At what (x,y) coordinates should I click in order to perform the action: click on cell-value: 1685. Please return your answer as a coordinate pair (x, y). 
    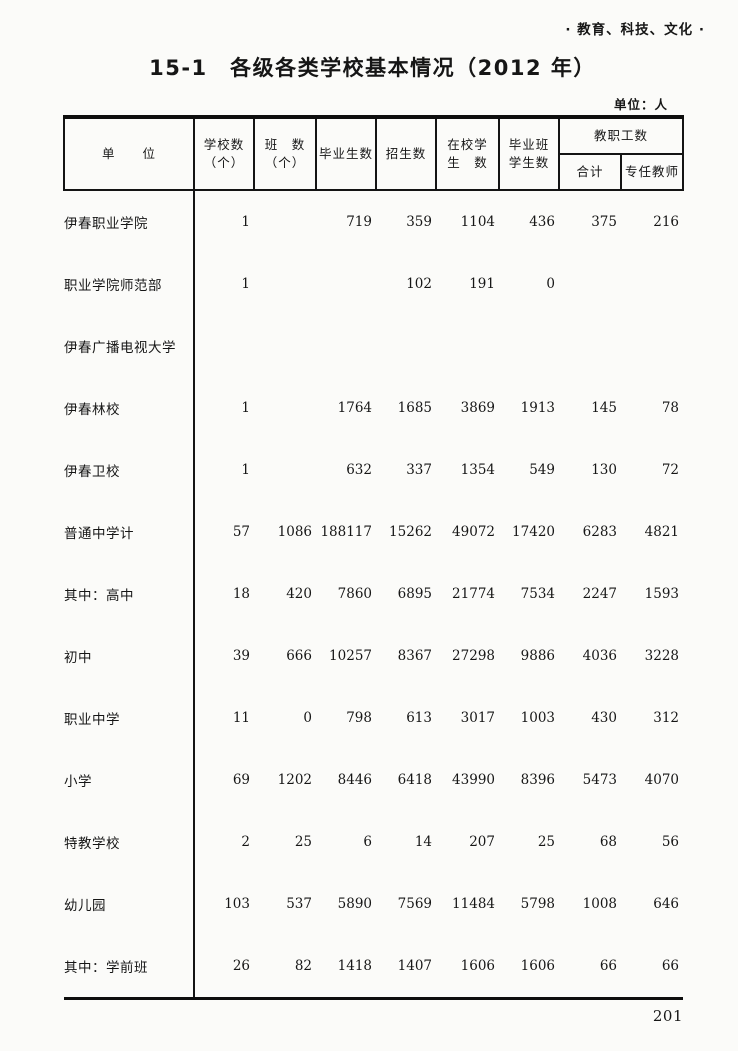
    Looking at the image, I should click on (414, 408).